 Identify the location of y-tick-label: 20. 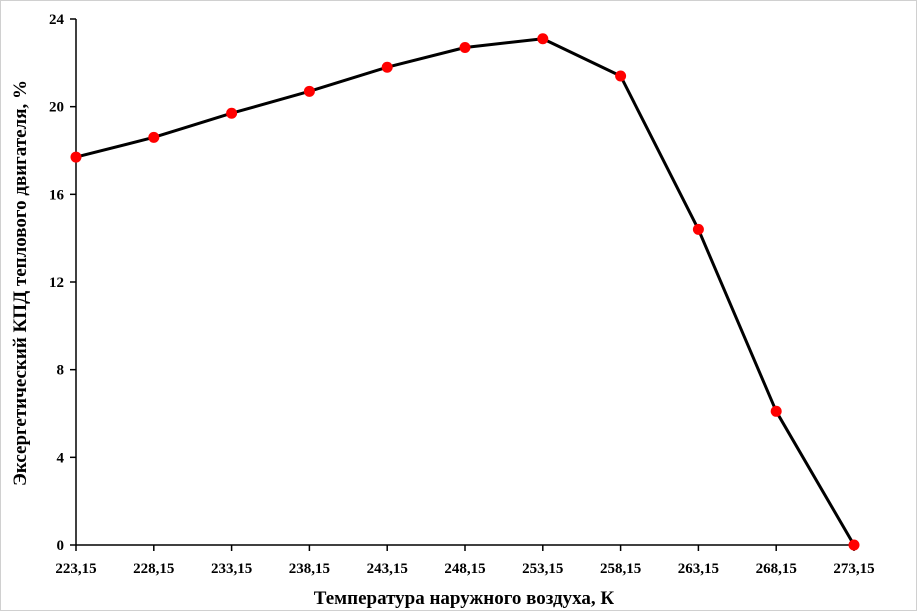
(56, 108).